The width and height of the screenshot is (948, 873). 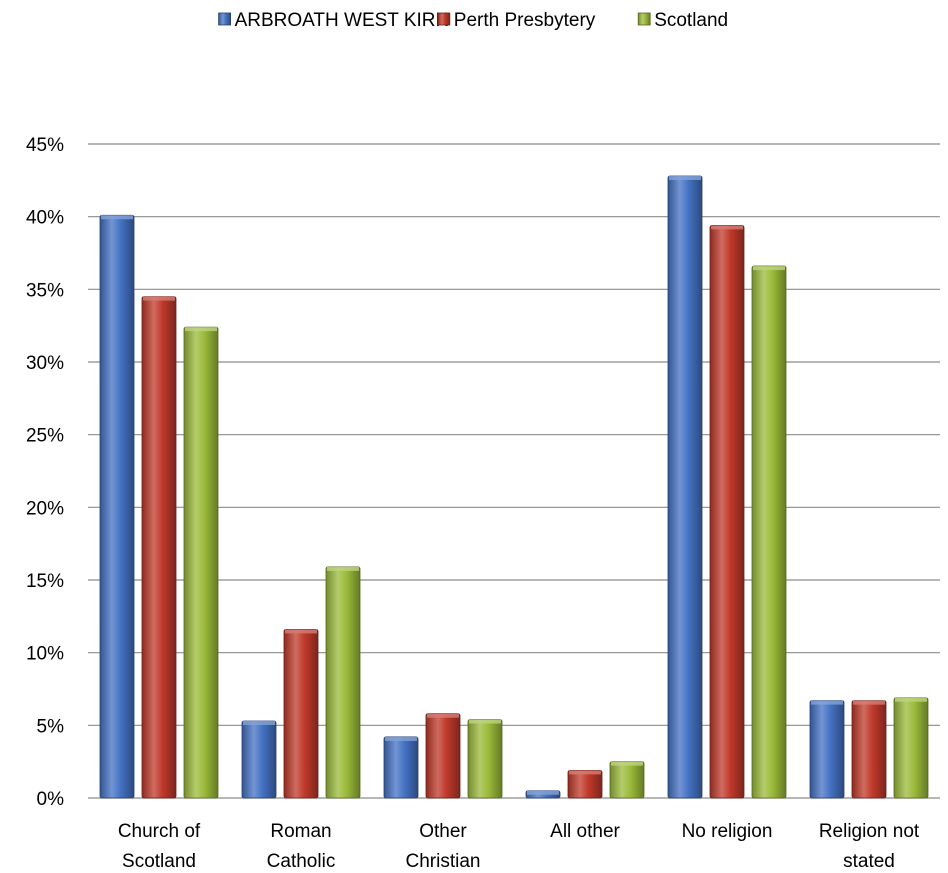 I want to click on y-tick-label: 30%, so click(x=45, y=363).